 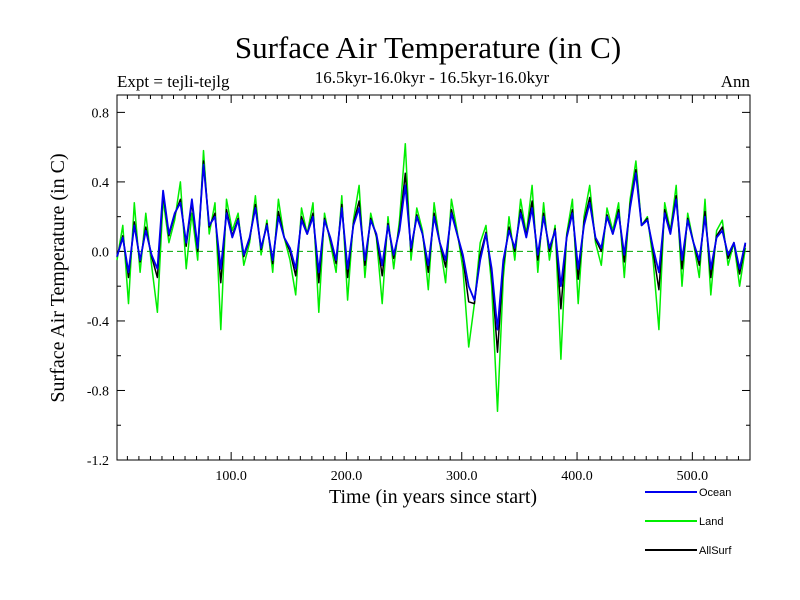 What do you see at coordinates (101, 113) in the screenshot?
I see `y-tick-label: 0.8` at bounding box center [101, 113].